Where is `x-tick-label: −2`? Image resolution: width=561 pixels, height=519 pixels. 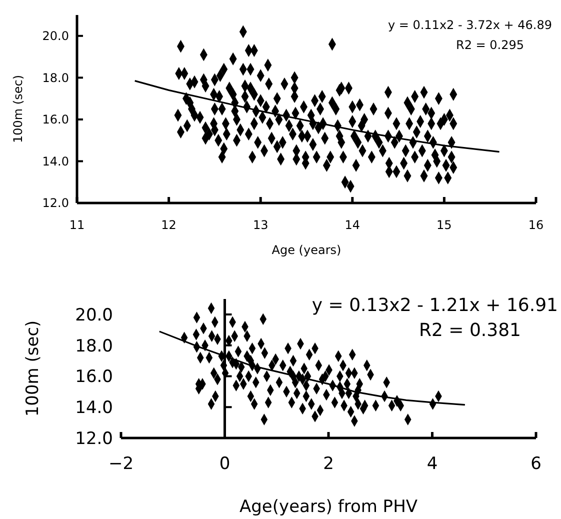 x-tick-label: −2 is located at coordinates (121, 464).